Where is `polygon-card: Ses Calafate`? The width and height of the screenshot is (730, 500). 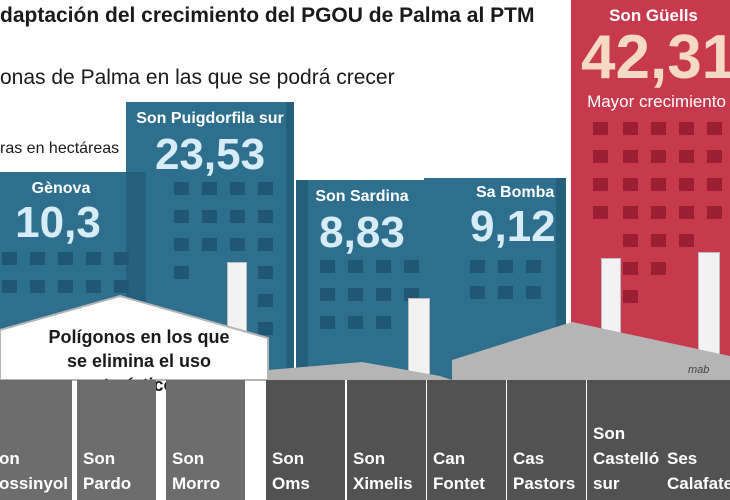
polygon-card: Ses Calafate is located at coordinates (695, 440).